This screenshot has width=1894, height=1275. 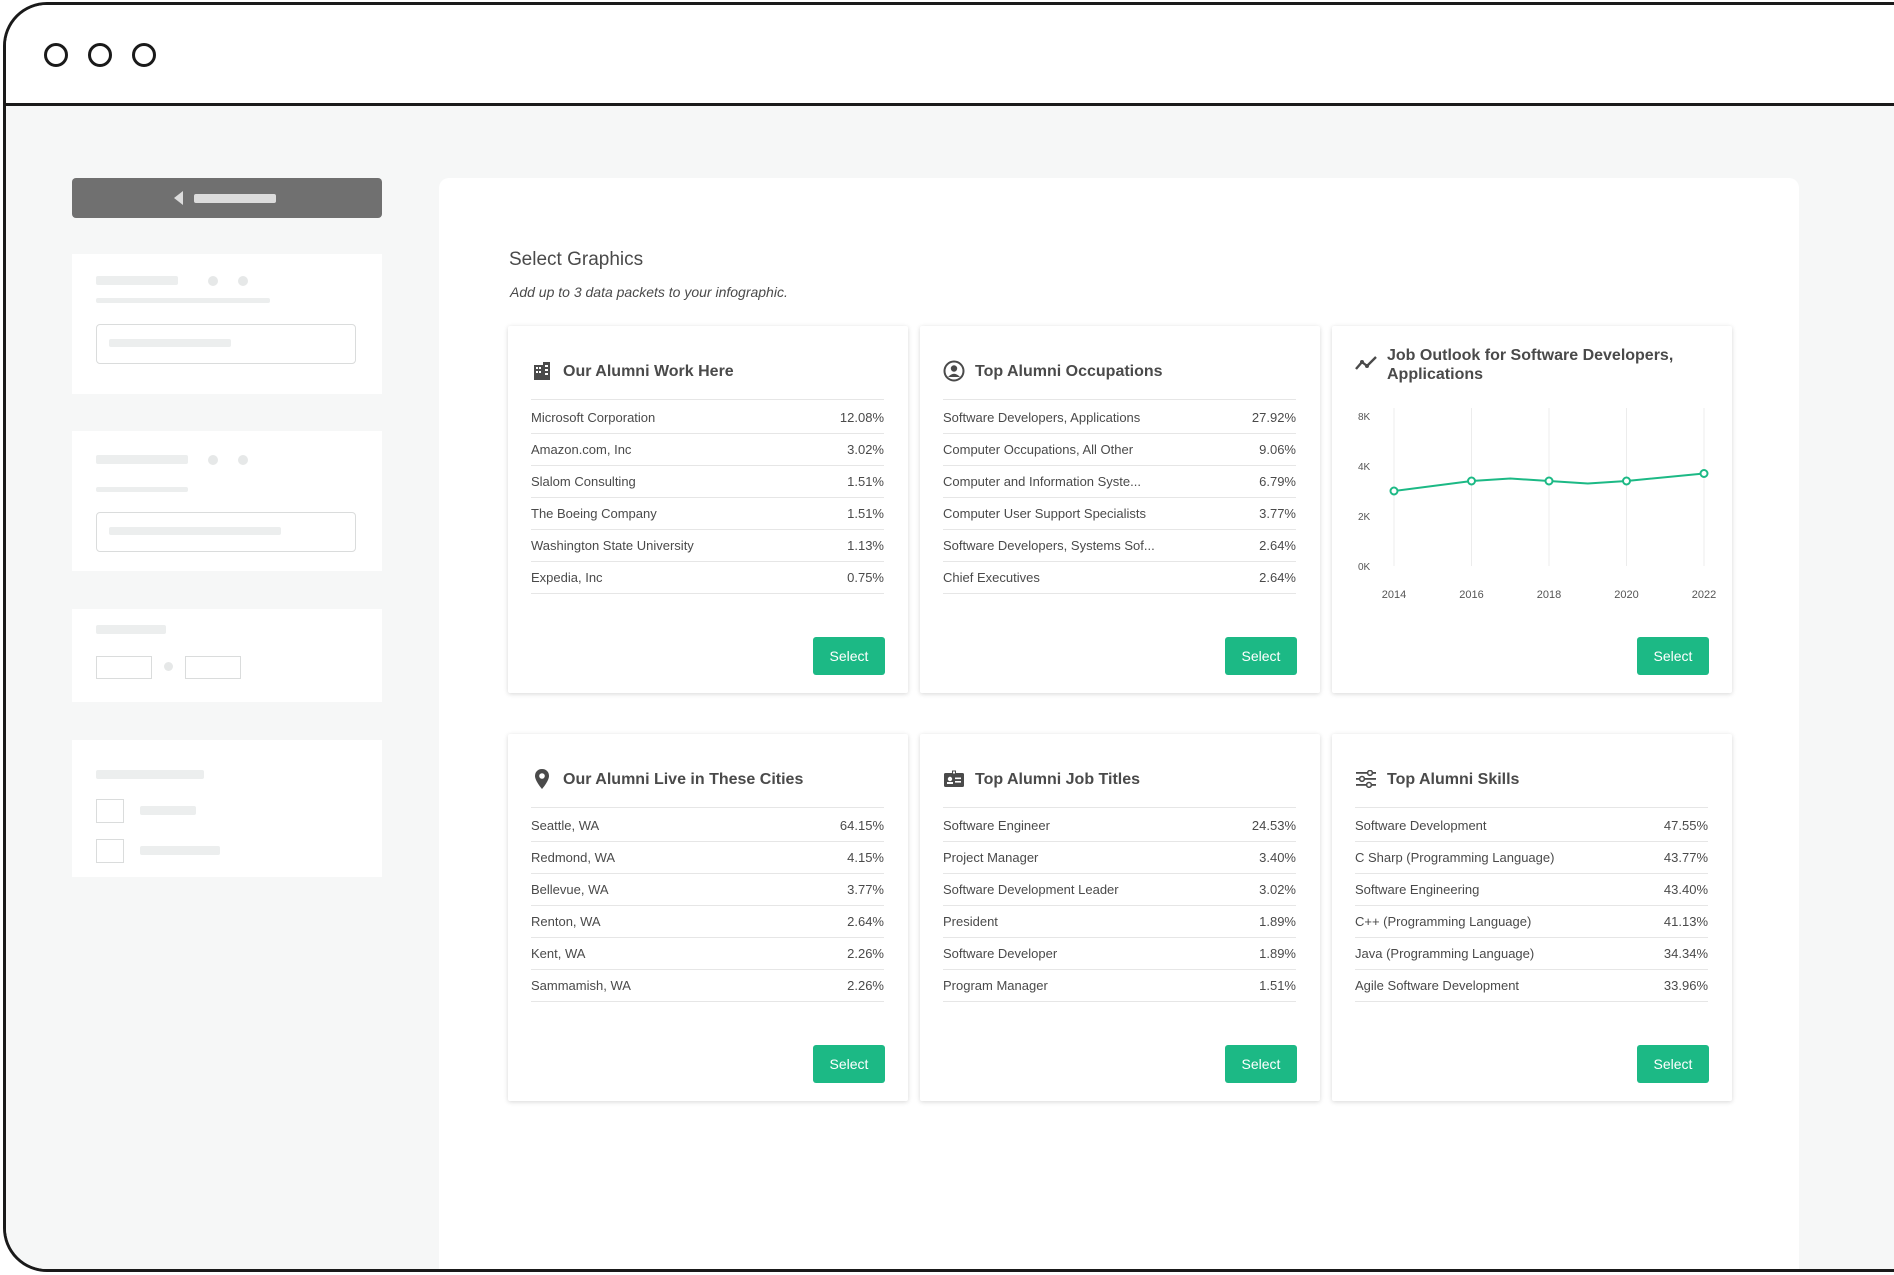 I want to click on card-title: Top Alumni Occupations, so click(x=1069, y=371).